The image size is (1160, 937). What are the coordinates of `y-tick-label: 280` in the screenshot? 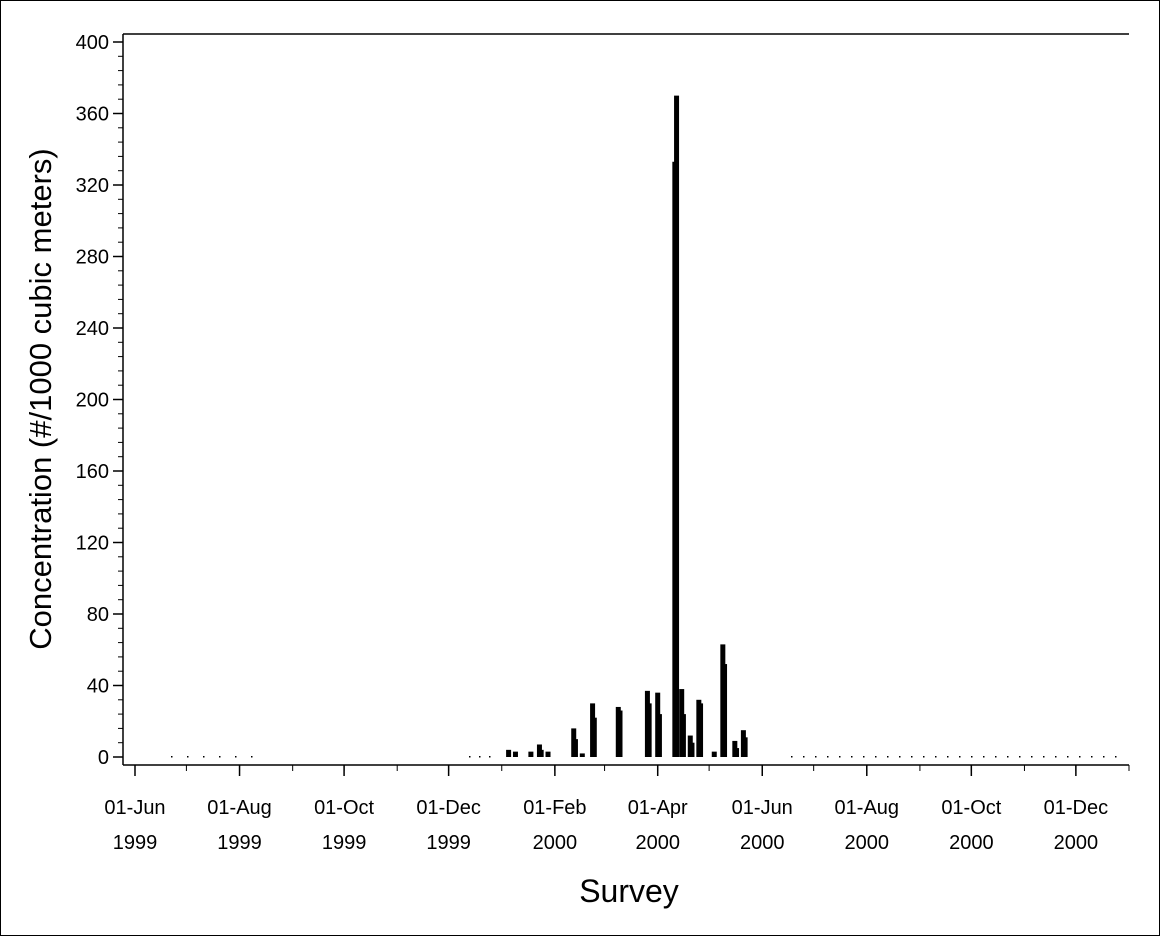 It's located at (92, 258).